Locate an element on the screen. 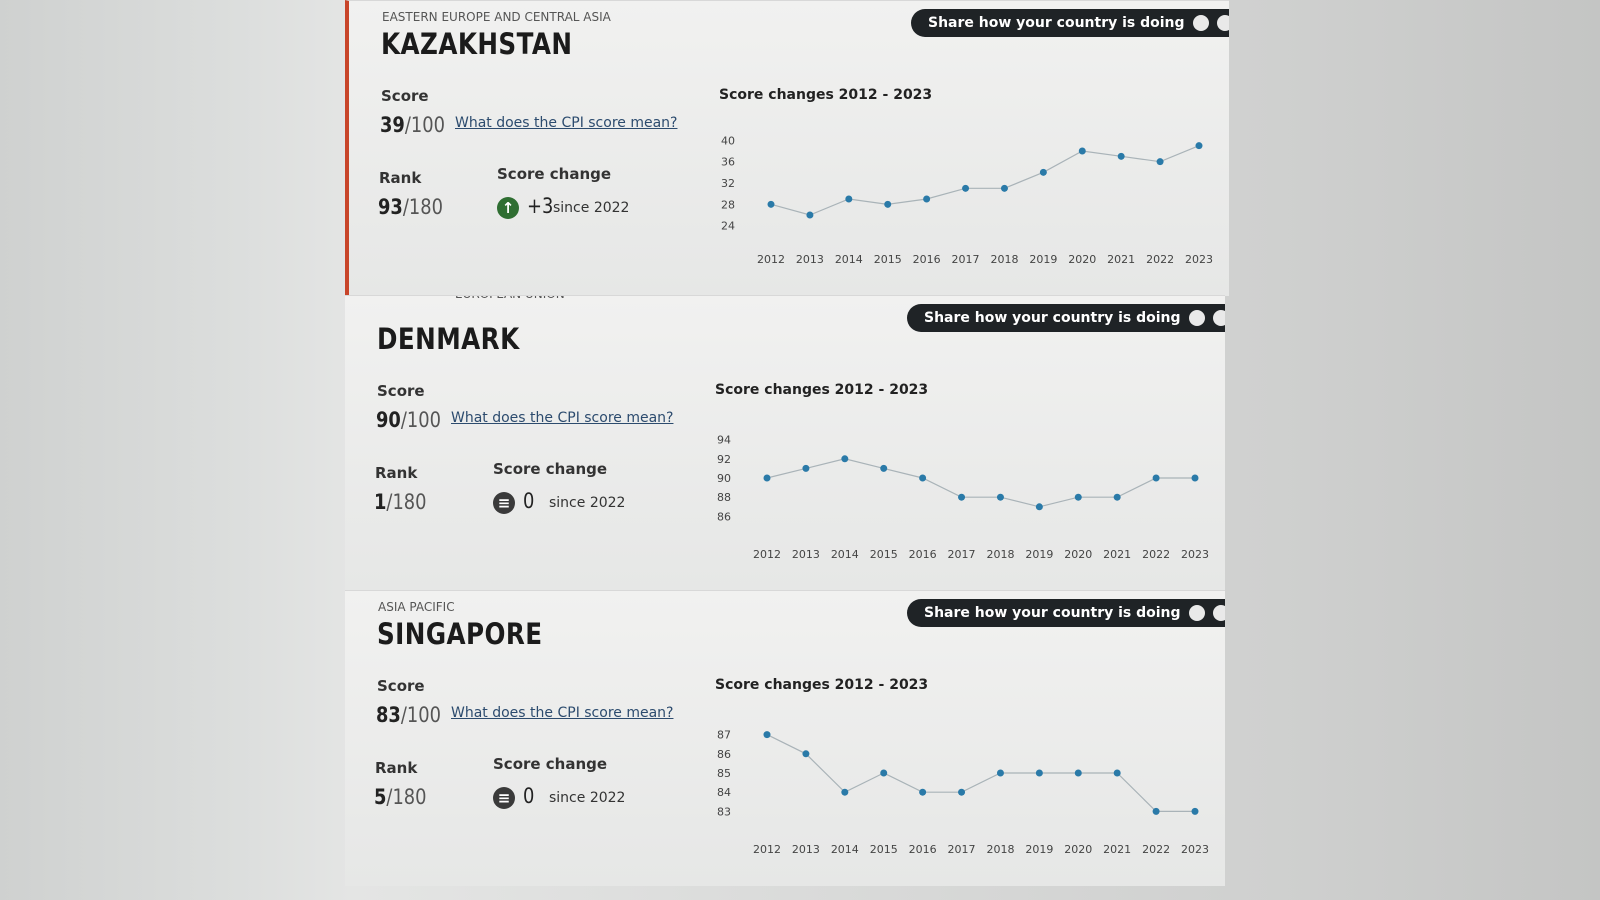 This screenshot has height=900, width=1600. rank: 93/180 is located at coordinates (410, 207).